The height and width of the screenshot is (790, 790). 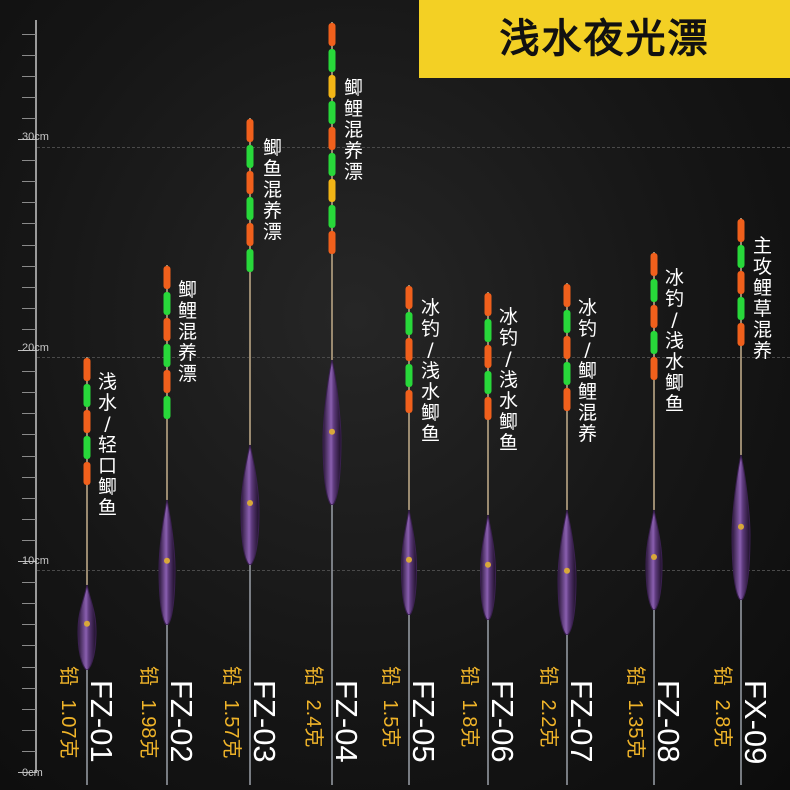 I want to click on float-label-char: 养, so click(x=272, y=211).